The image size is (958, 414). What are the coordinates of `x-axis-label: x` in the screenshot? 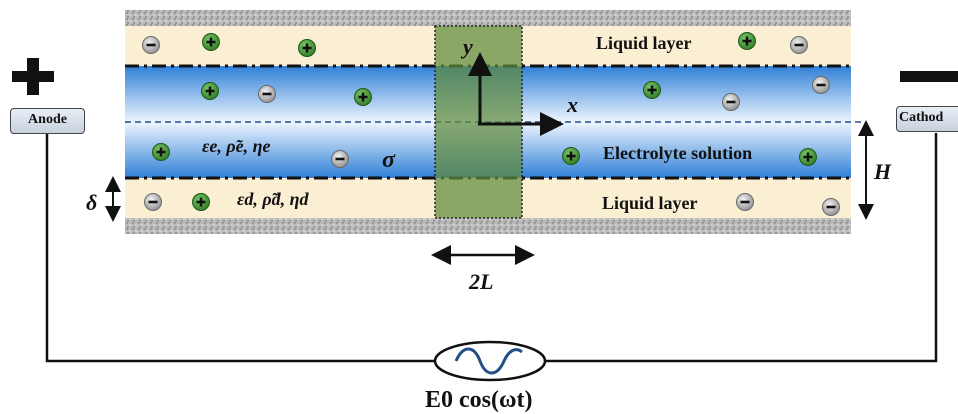 It's located at (572, 104).